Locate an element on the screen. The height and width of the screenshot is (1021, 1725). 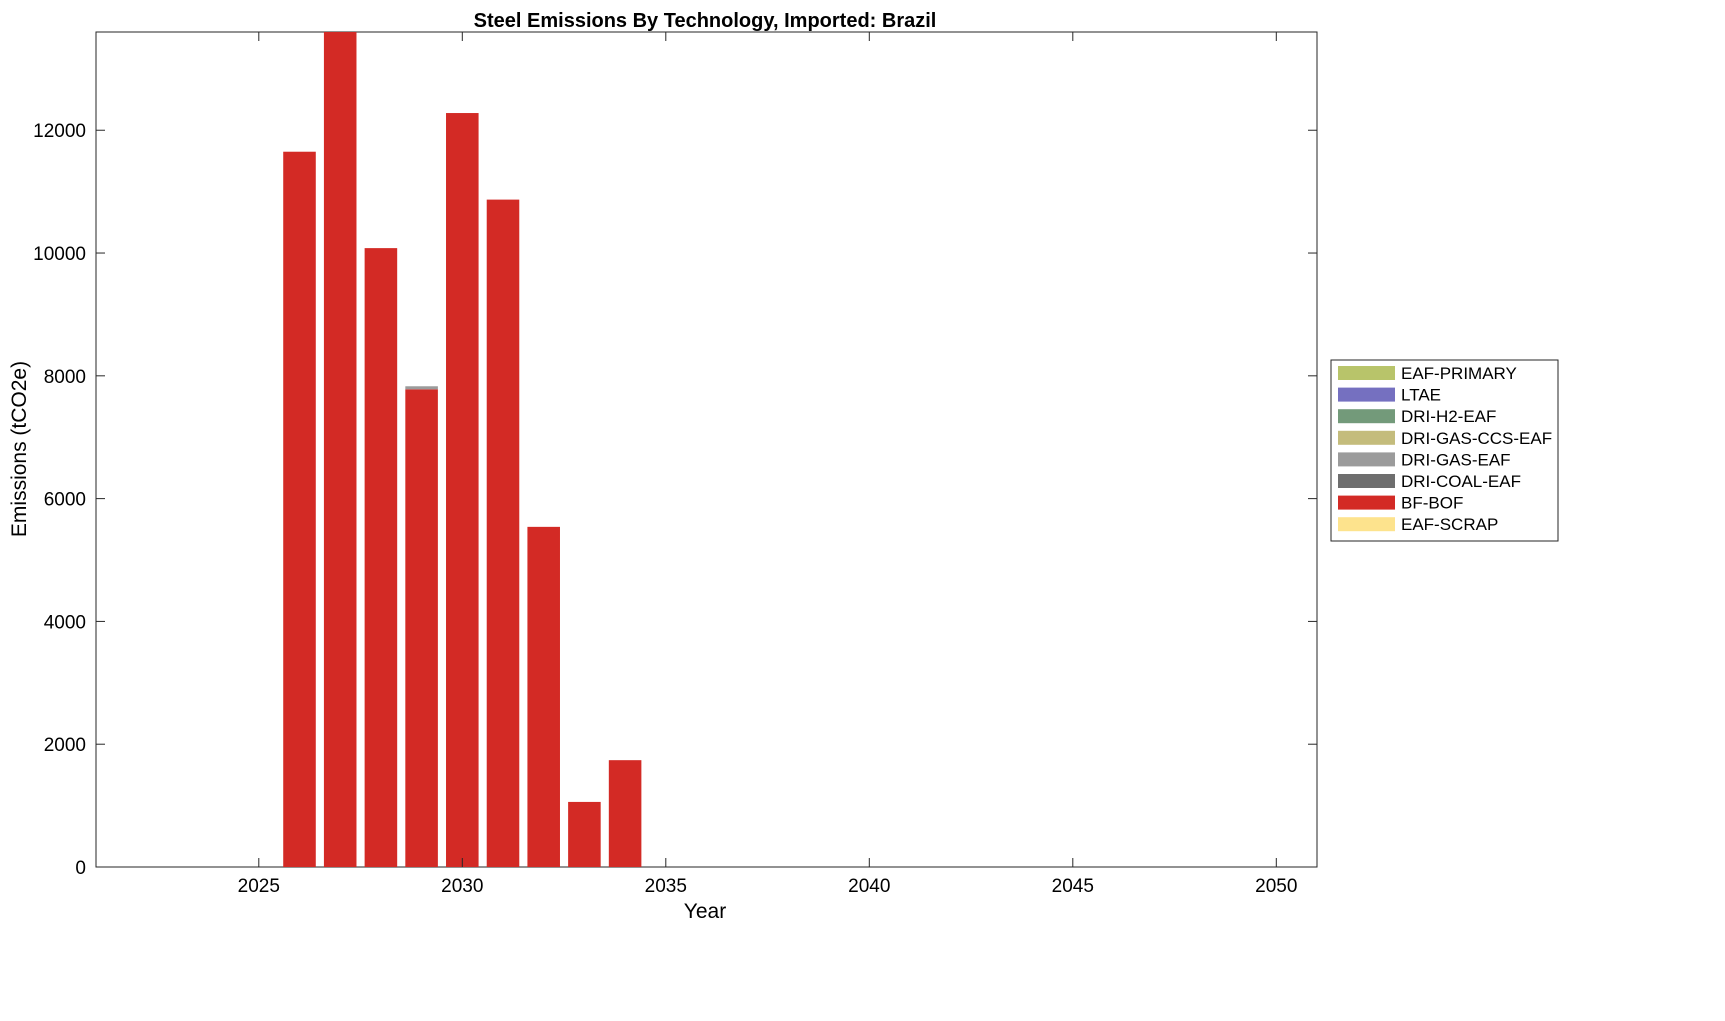
x-tick-label: 2035 is located at coordinates (666, 886).